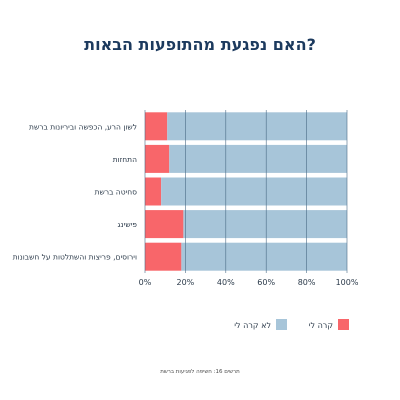 Image resolution: width=400 pixels, height=400 pixels. I want to click on x-tick-label: 20%, so click(186, 282).